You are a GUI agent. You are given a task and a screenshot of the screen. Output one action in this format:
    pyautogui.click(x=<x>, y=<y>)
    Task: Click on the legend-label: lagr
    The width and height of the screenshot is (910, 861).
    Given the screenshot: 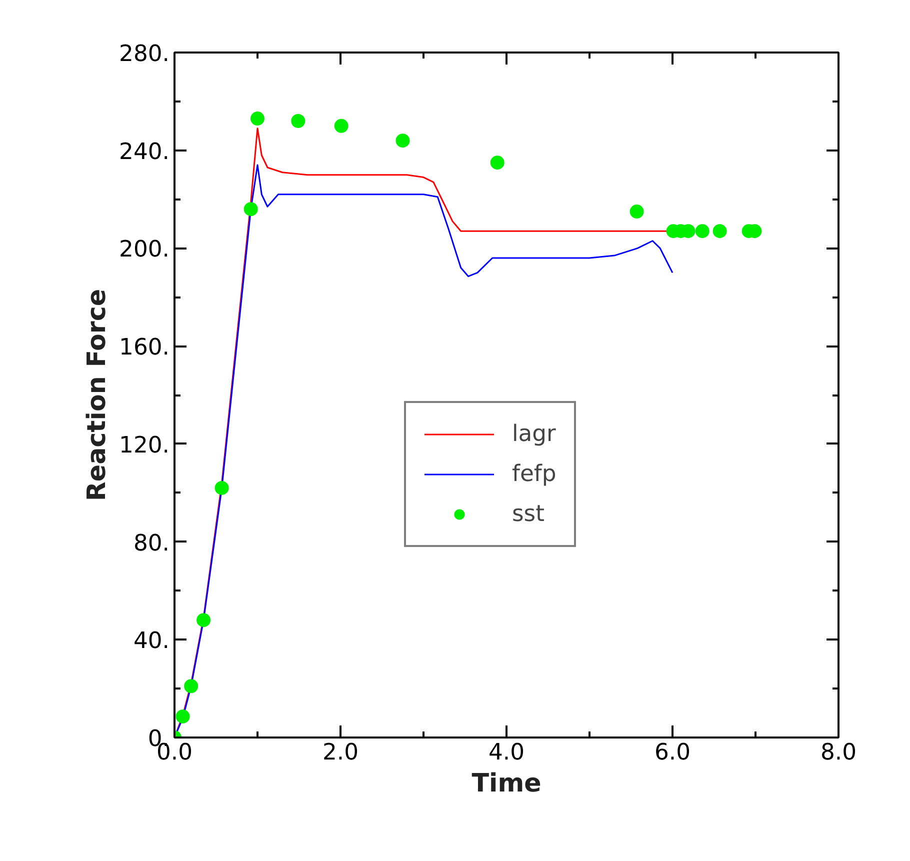 What is the action you would take?
    pyautogui.click(x=534, y=434)
    